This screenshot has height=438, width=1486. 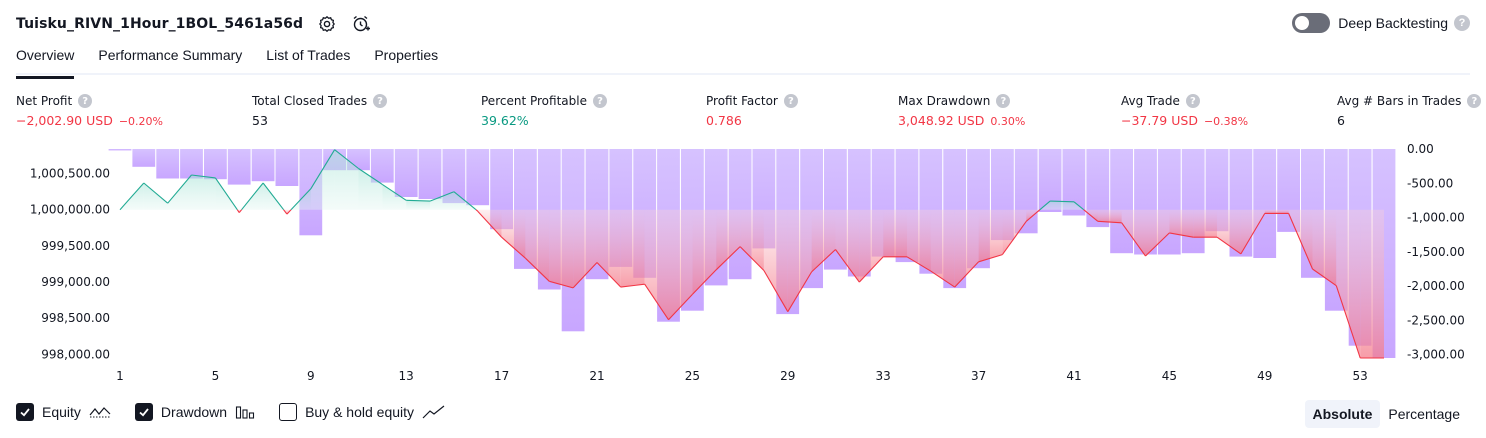 I want to click on tab-performance-summary: Performance Summary, so click(x=170, y=55).